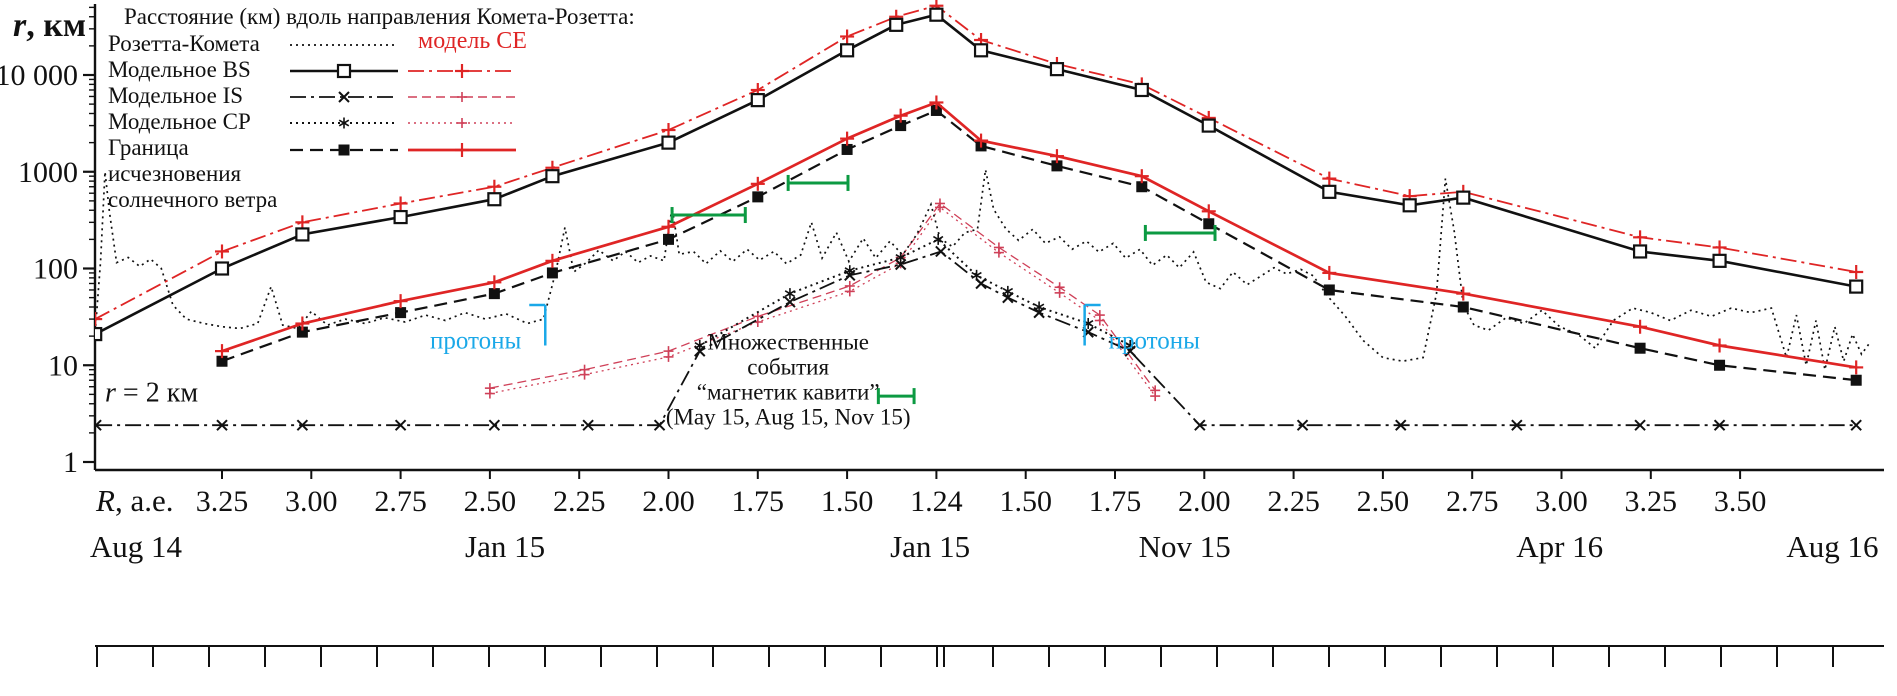  What do you see at coordinates (989, 656) in the screenshot?
I see `bottom-time-ruler` at bounding box center [989, 656].